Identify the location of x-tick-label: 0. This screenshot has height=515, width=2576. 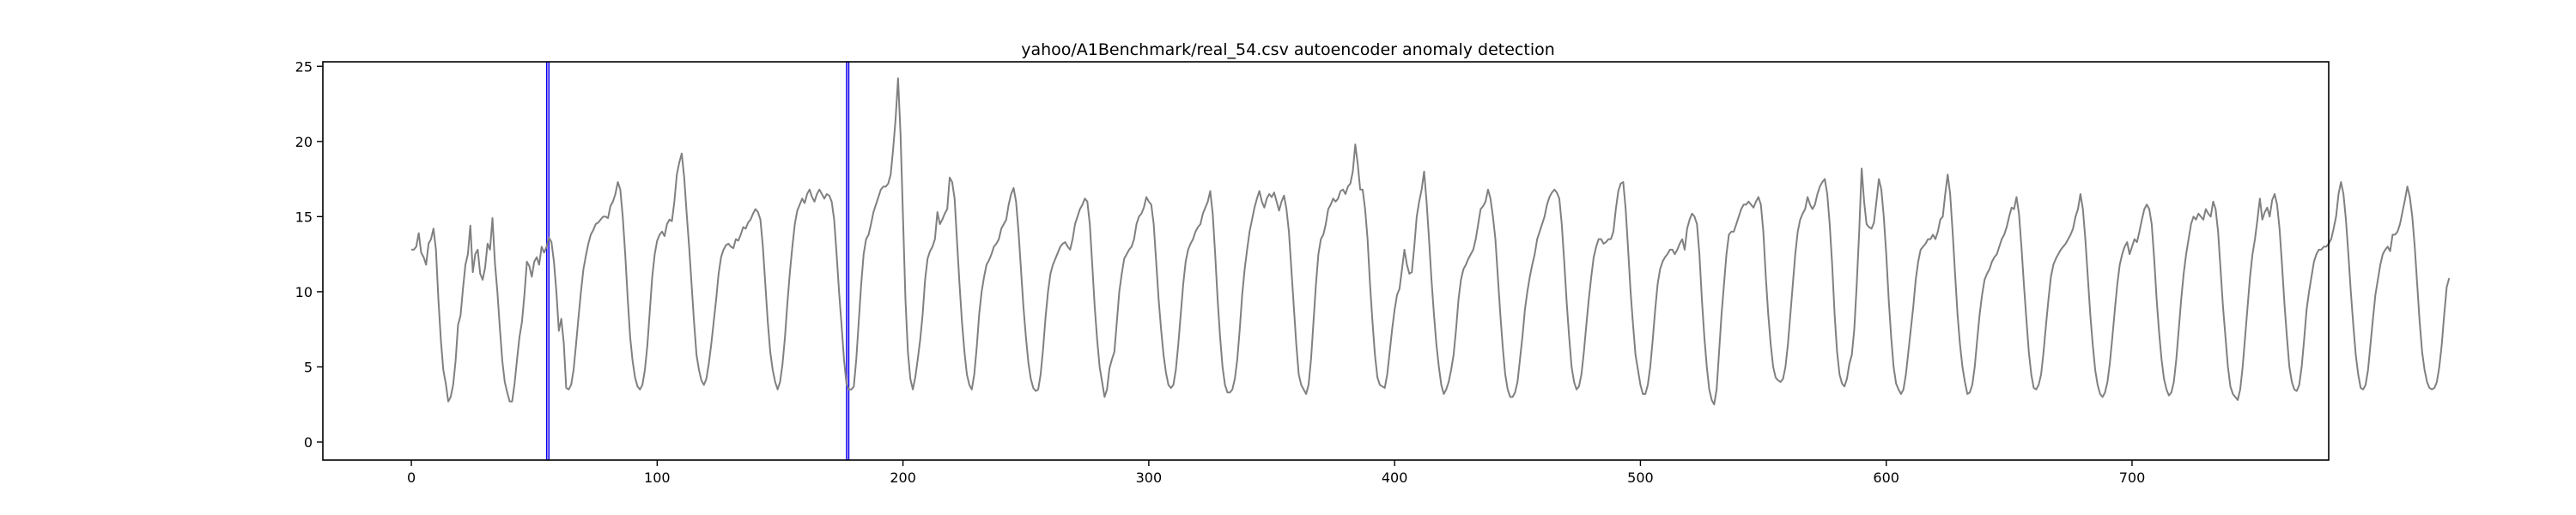
(411, 478).